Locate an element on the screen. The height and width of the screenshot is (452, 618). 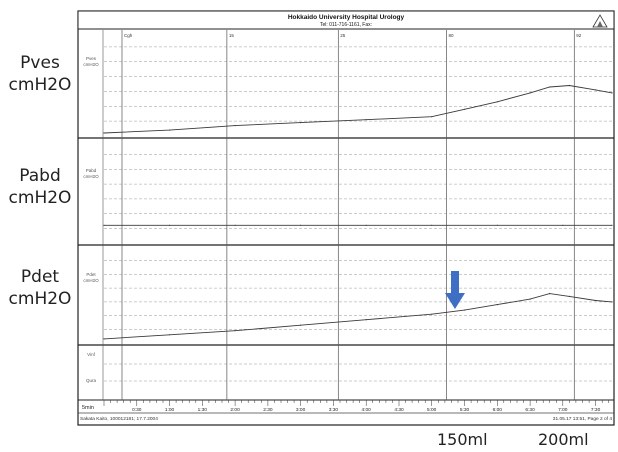
pdet-side-label-unit: cmH2O is located at coordinates (40, 299).